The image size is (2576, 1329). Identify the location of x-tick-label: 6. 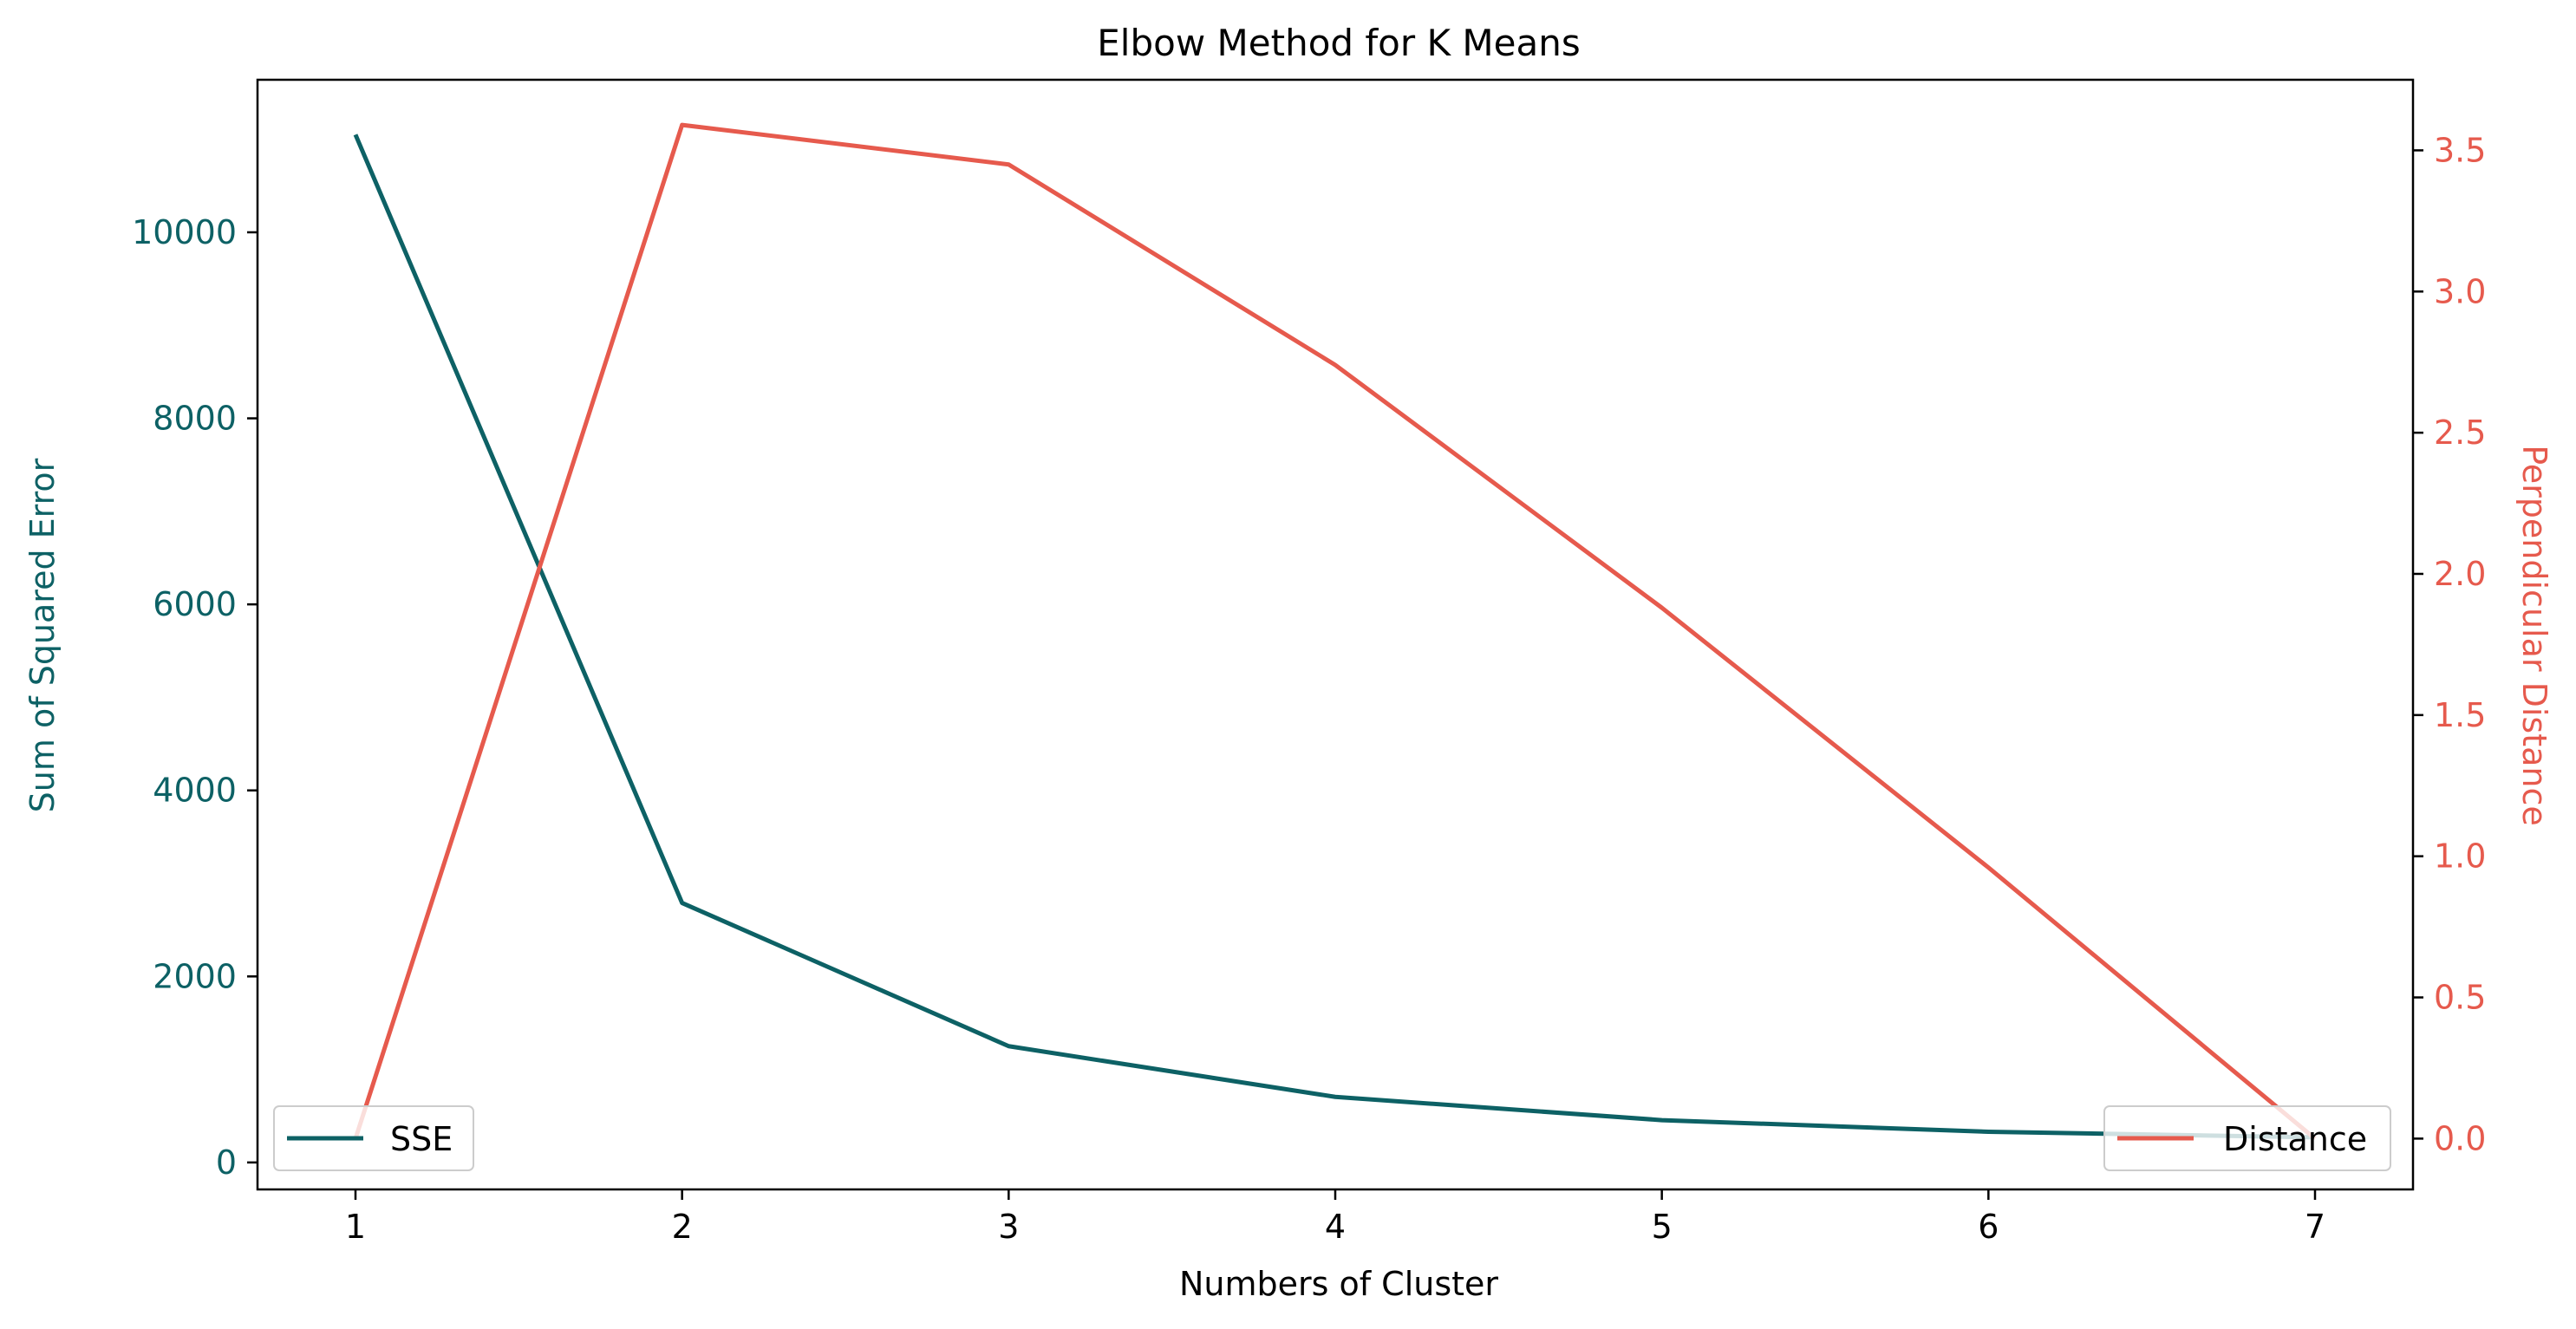
(1988, 1227).